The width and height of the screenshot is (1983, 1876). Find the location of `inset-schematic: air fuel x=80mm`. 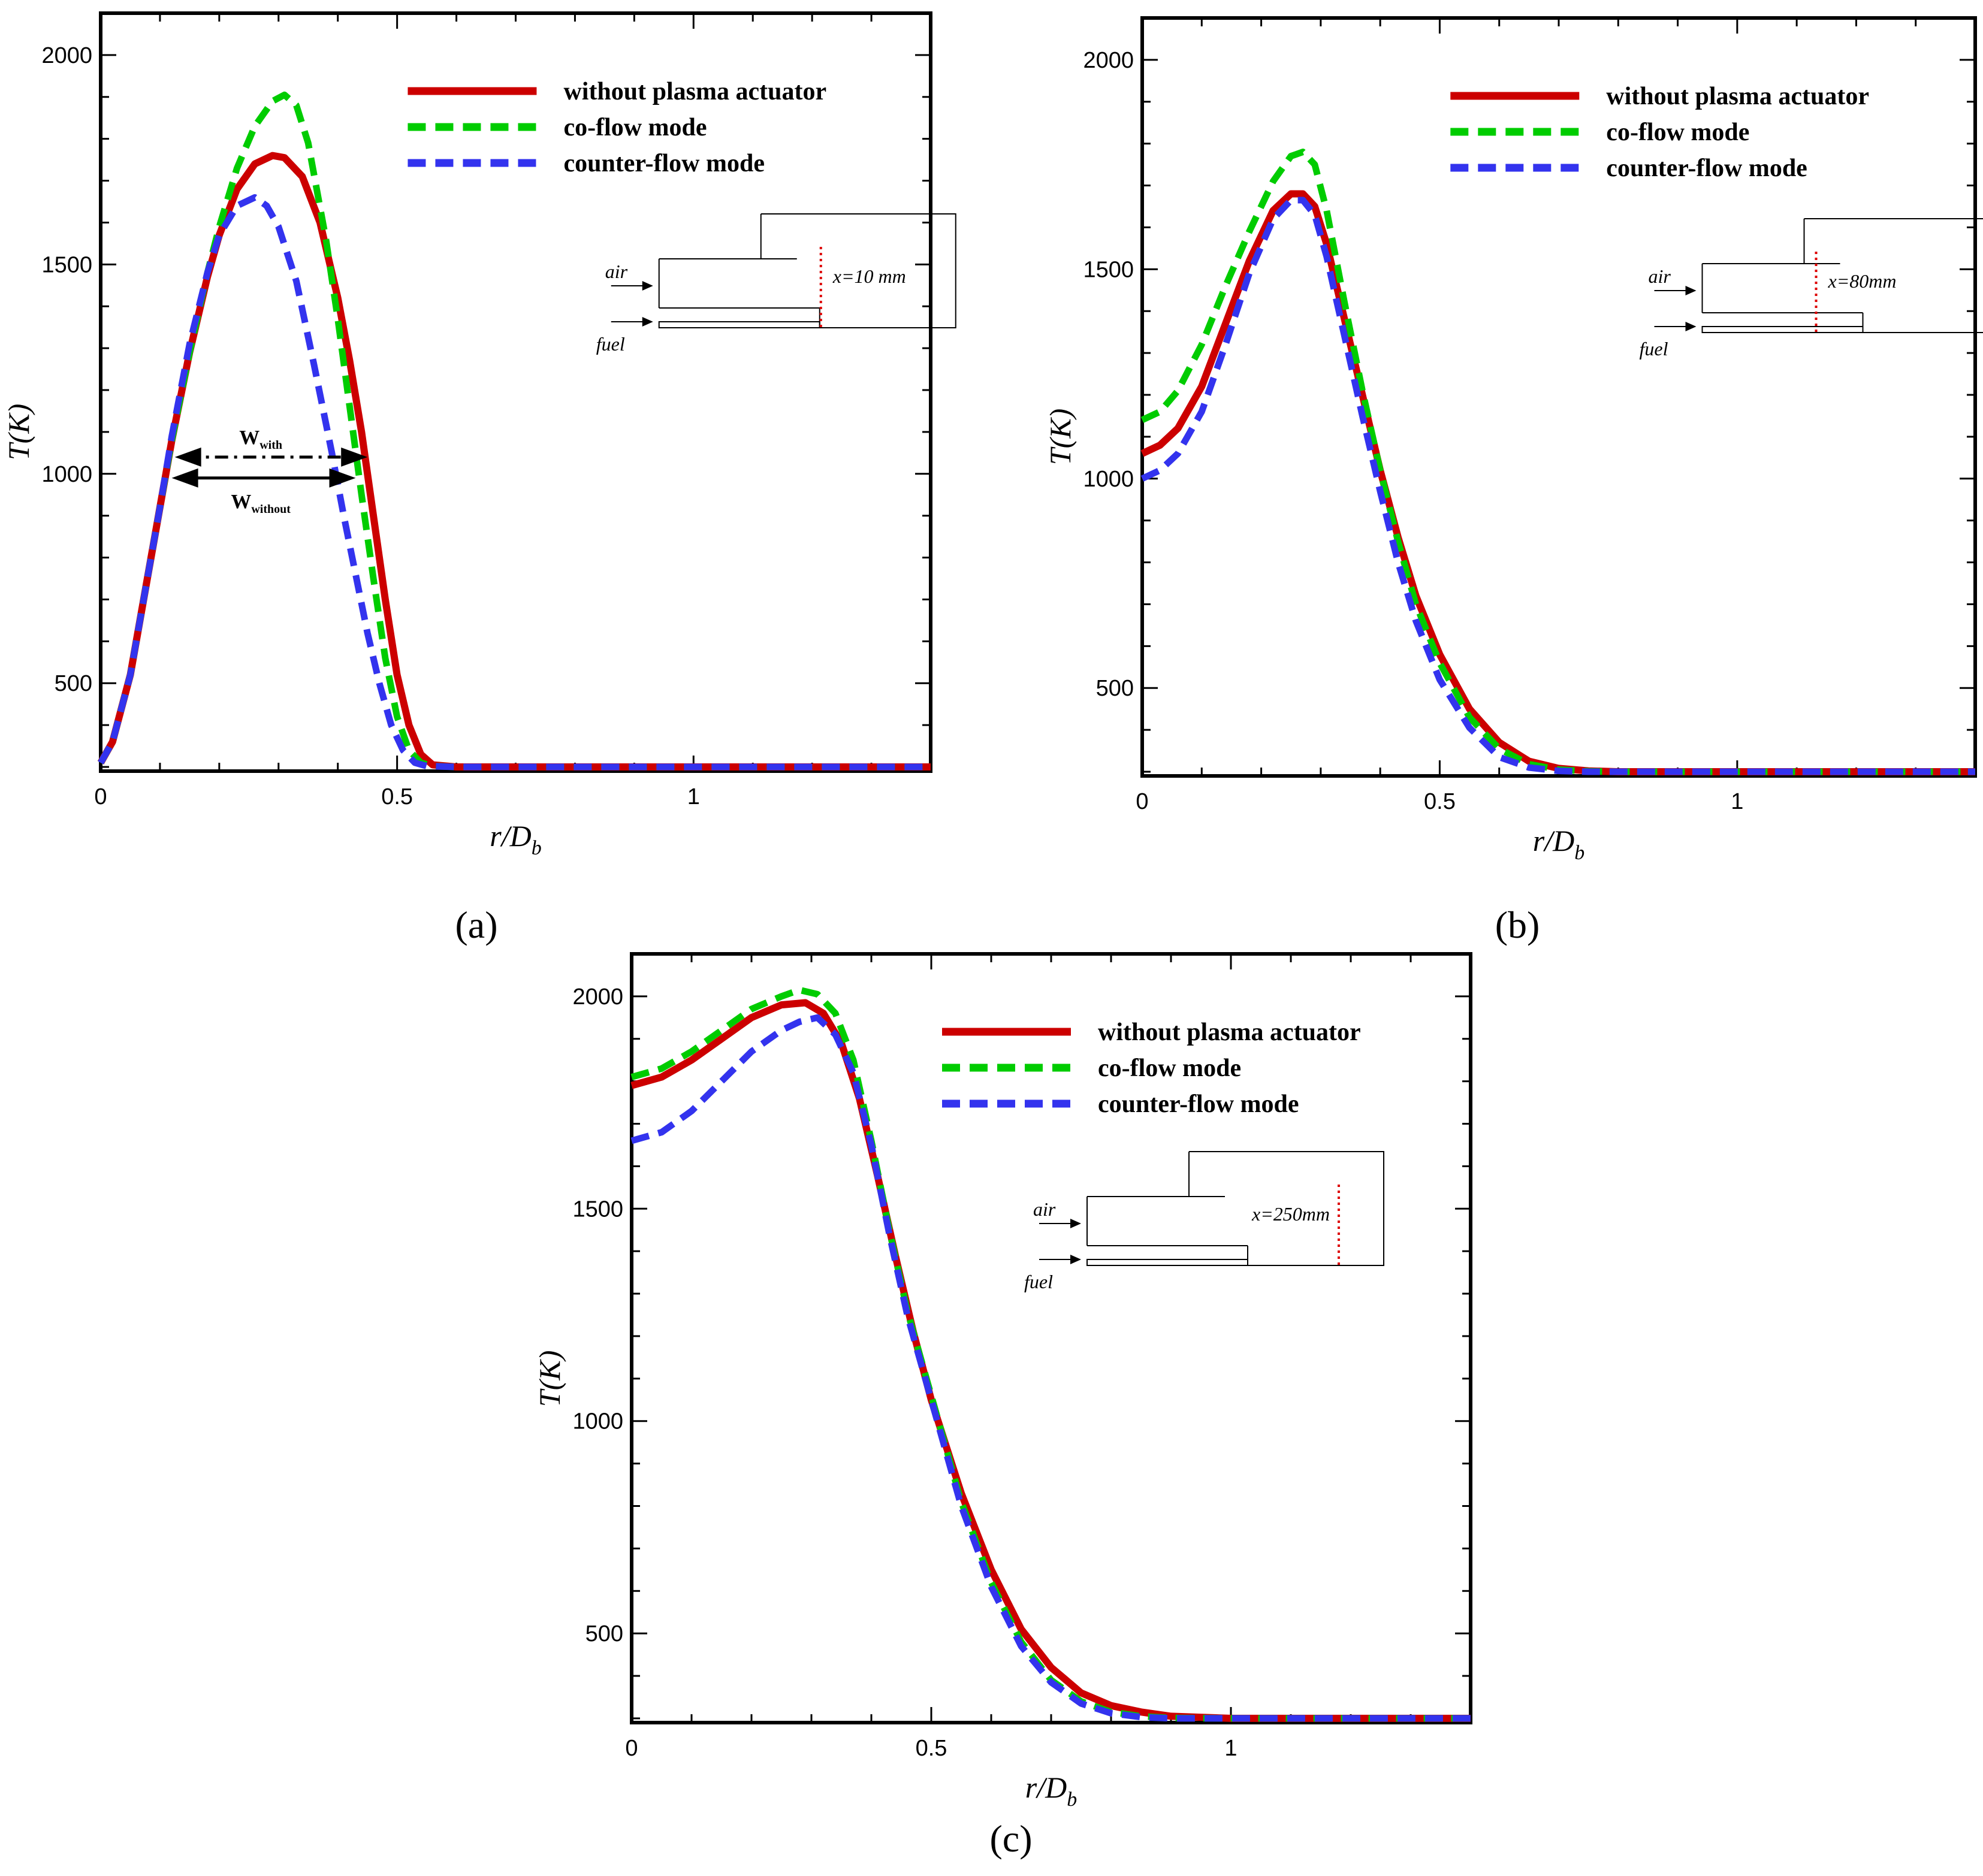

inset-schematic: air fuel x=80mm is located at coordinates (1811, 289).